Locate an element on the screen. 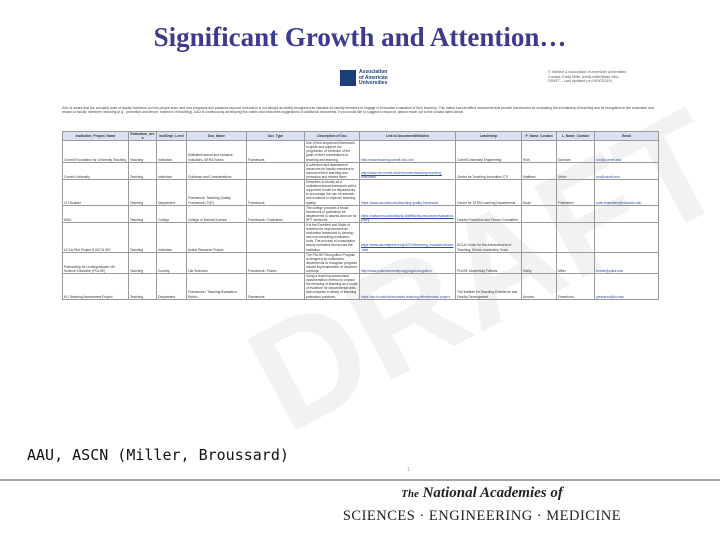 This screenshot has height=540, width=720. table-header-cell: L_Name_Contact is located at coordinates (575, 136).